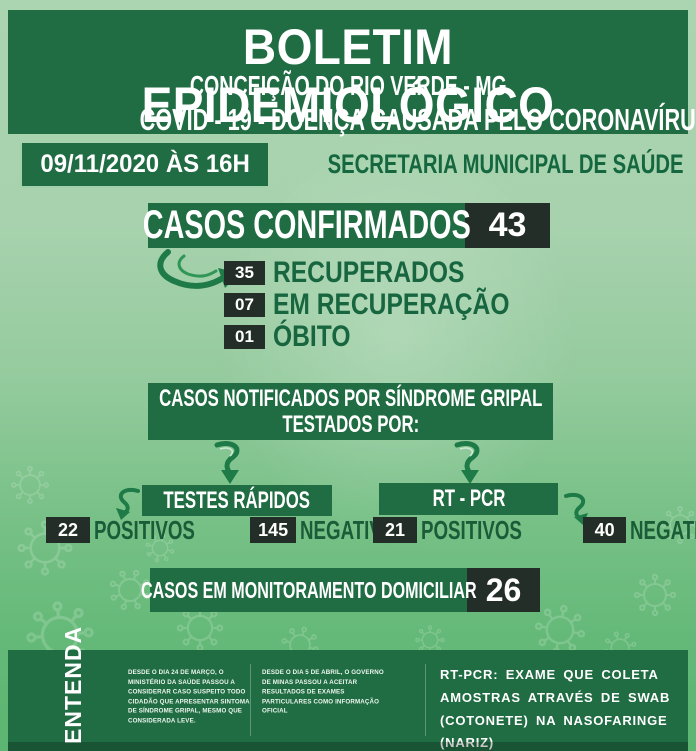 The image size is (696, 751). What do you see at coordinates (68, 530) in the screenshot?
I see `rapid-positive-count: 22` at bounding box center [68, 530].